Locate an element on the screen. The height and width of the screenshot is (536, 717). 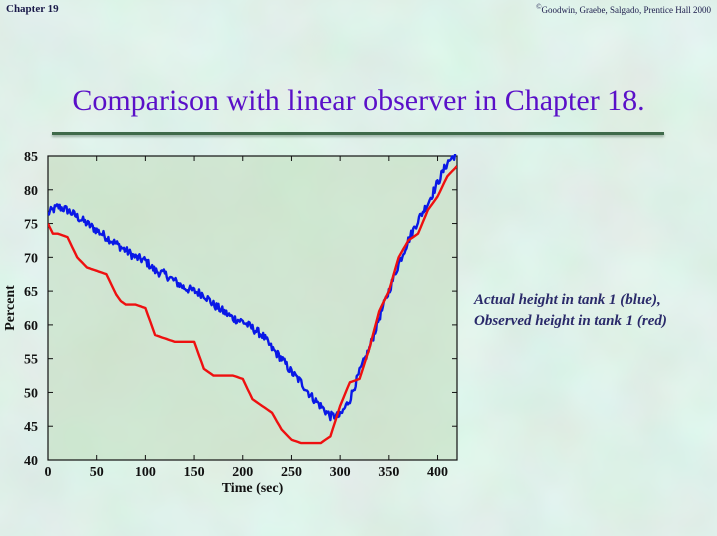
chapter-label: Chapter 19 is located at coordinates (32, 9).